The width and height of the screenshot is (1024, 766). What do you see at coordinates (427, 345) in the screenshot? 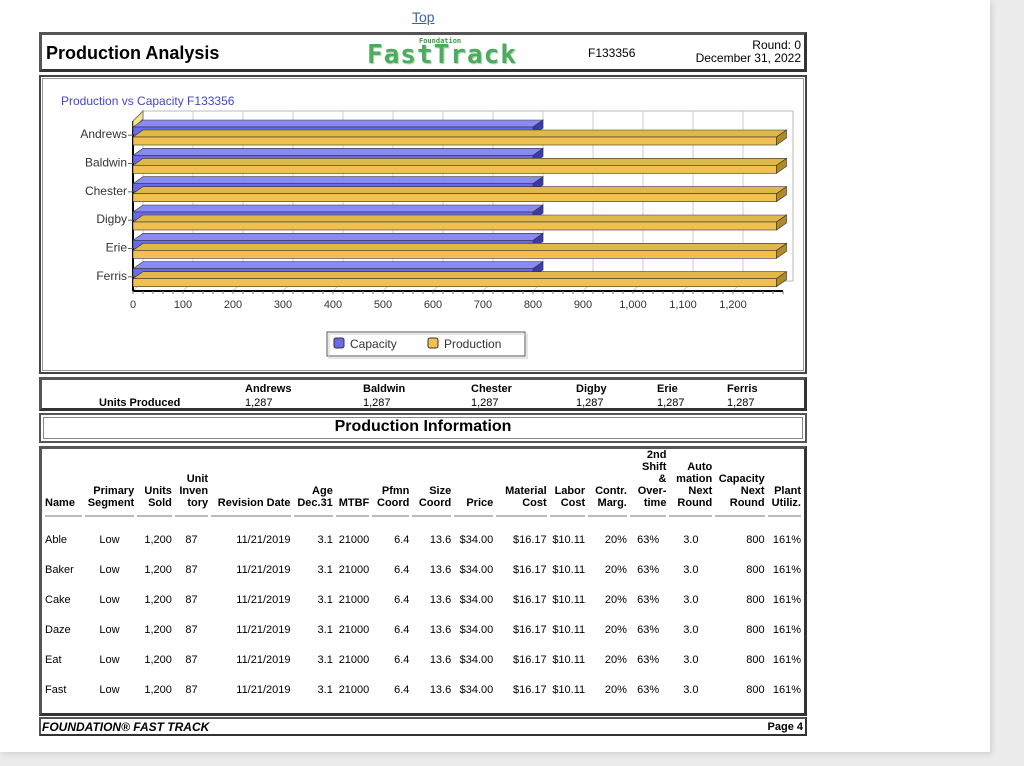
I see `chart-legend: Capacity Production` at bounding box center [427, 345].